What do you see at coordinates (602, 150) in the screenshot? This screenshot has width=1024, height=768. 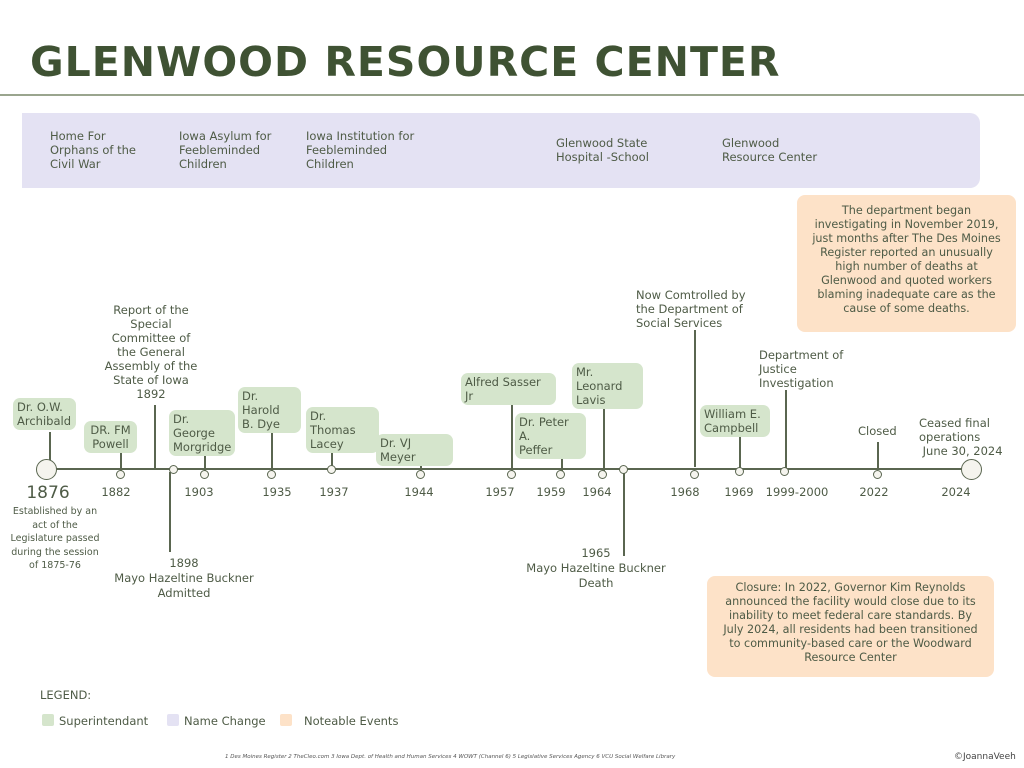 I see `name-change-4: Glenwood State Hospital -School` at bounding box center [602, 150].